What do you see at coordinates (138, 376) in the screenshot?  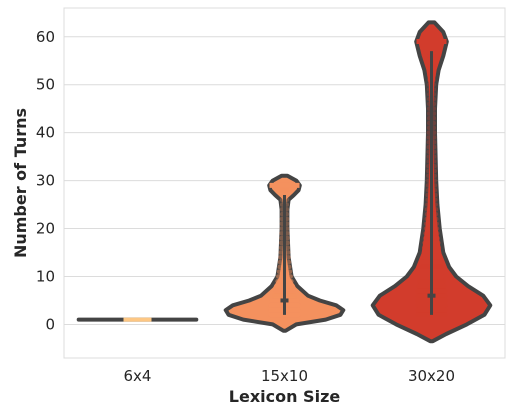 I see `x-tick-label: 6x4` at bounding box center [138, 376].